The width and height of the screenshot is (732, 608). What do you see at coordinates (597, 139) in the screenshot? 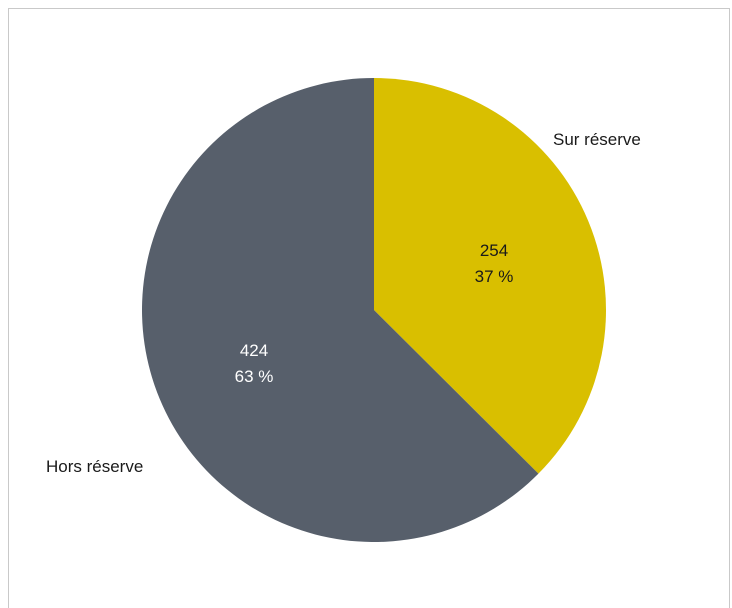
I see `slice-category-label: Sur réserve` at bounding box center [597, 139].